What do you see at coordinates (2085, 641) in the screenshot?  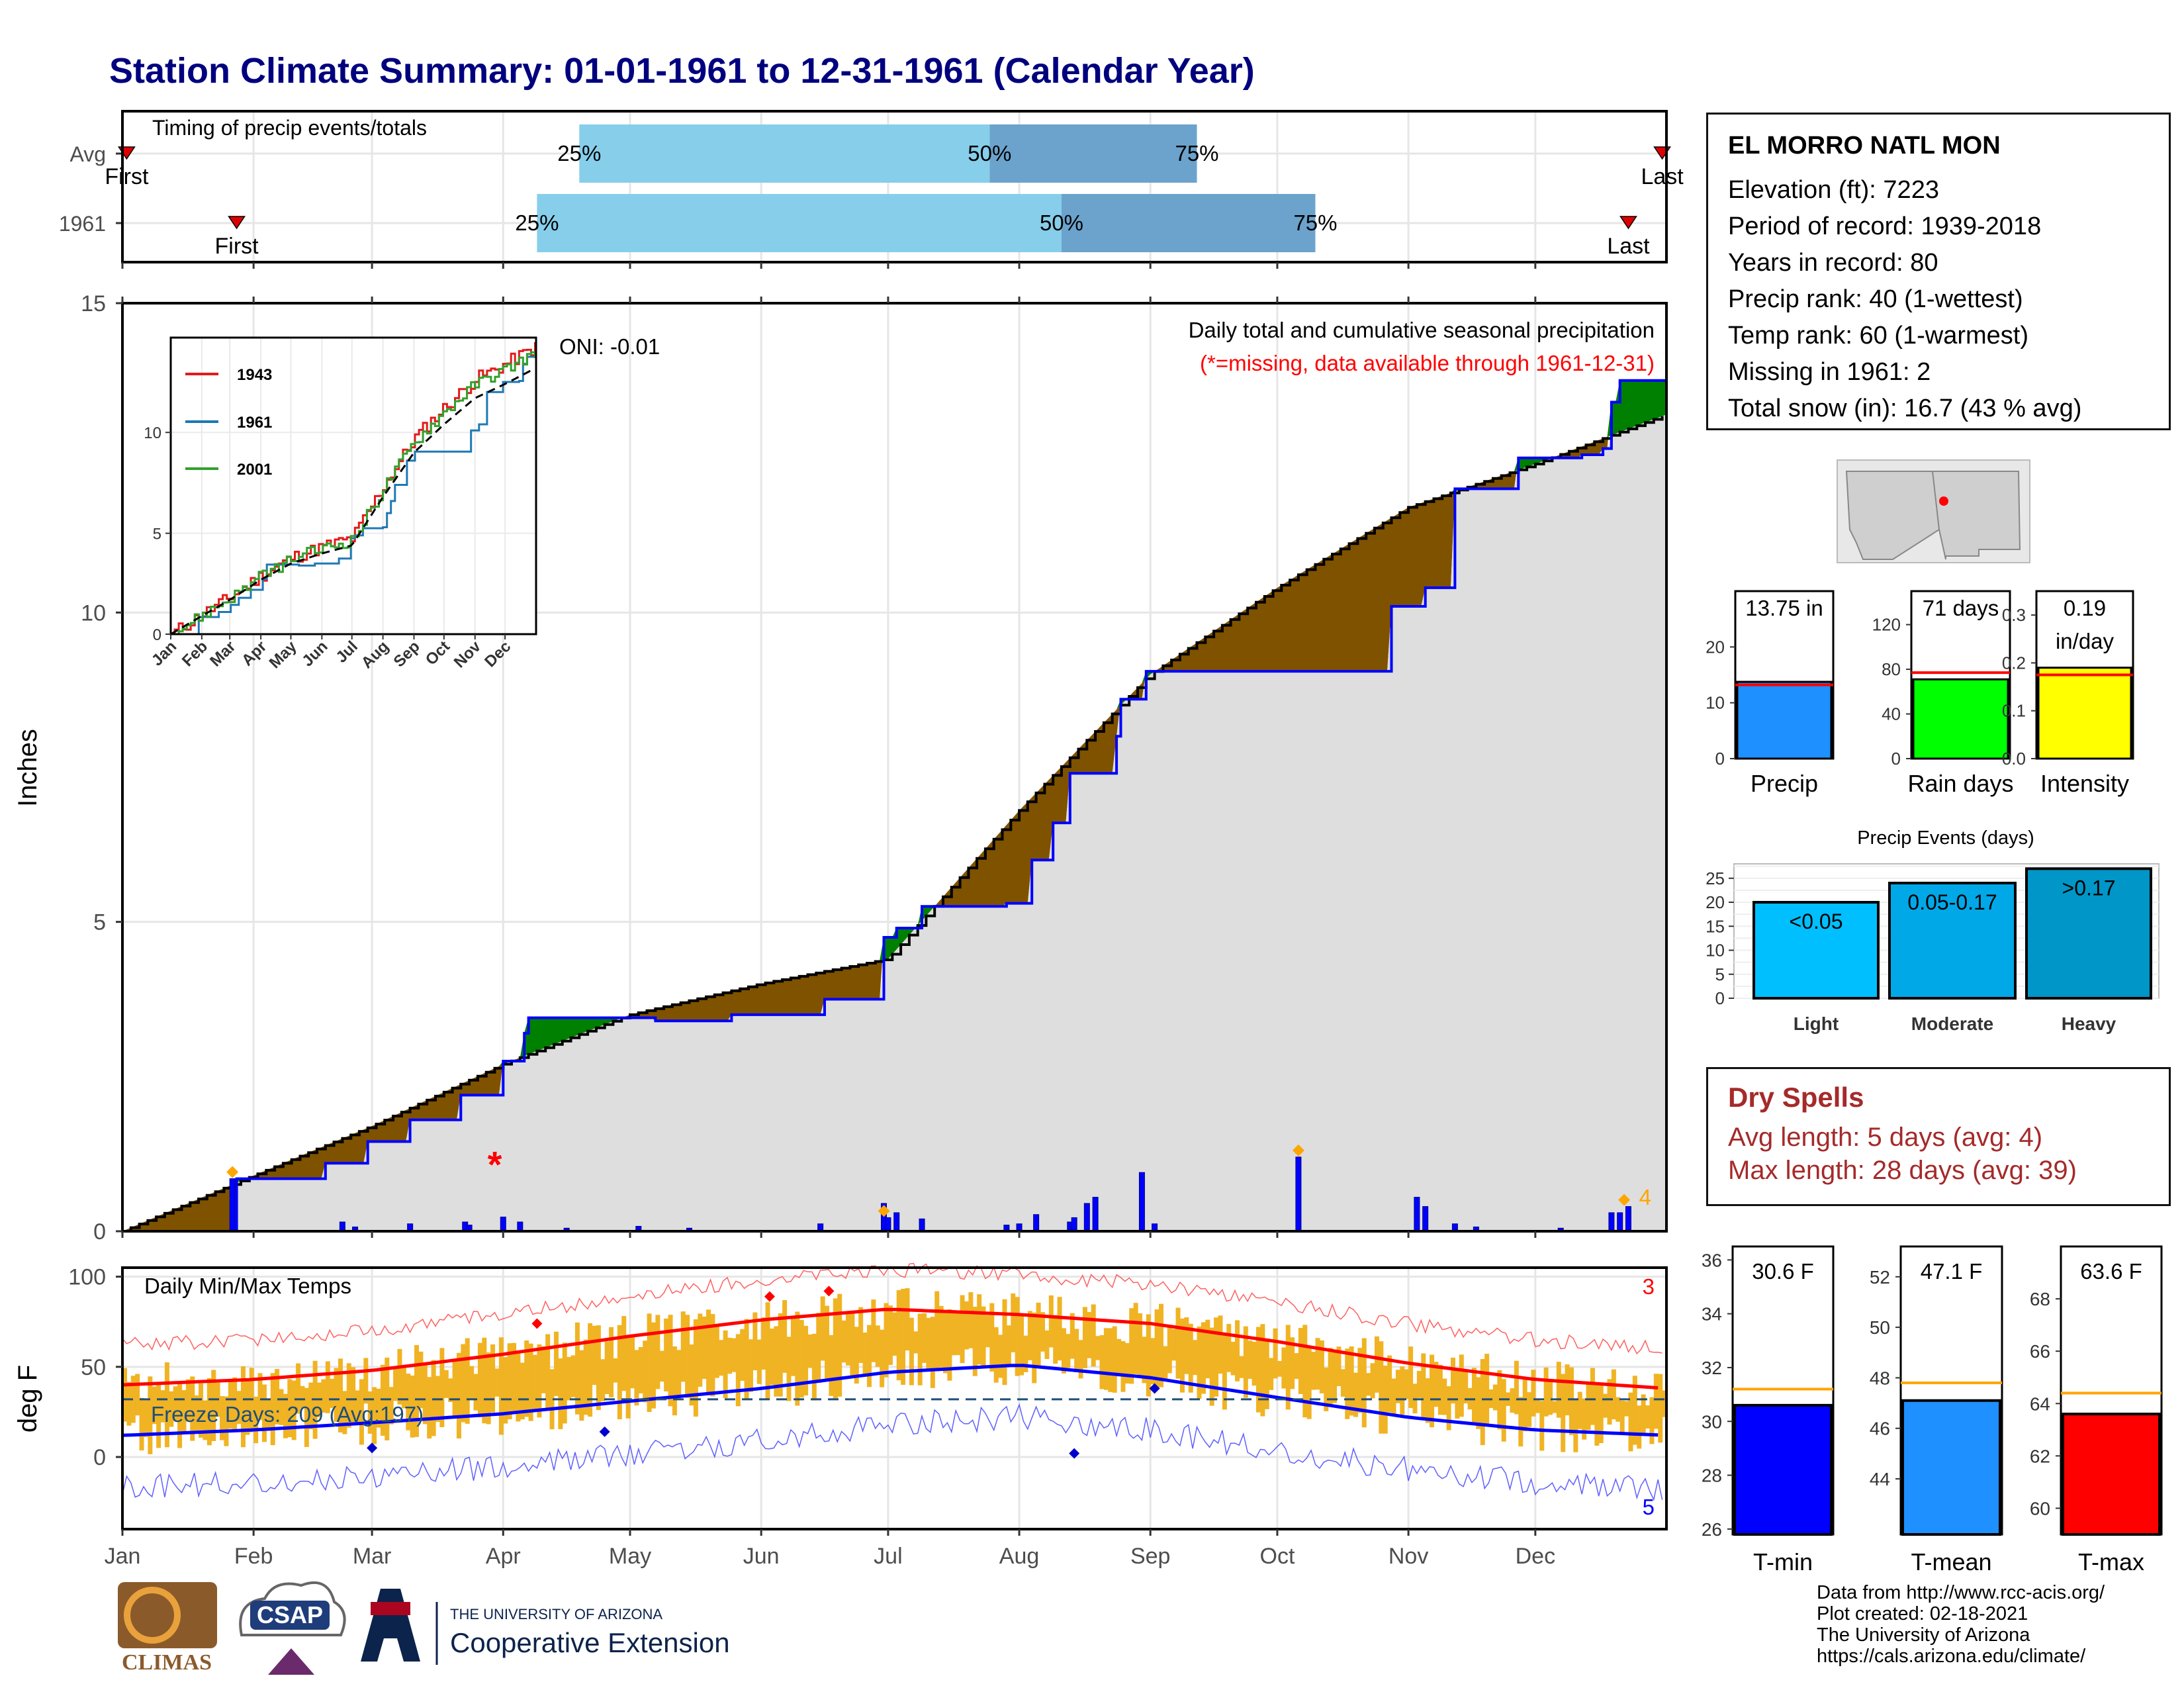 I see `summary-value-label: in/day` at bounding box center [2085, 641].